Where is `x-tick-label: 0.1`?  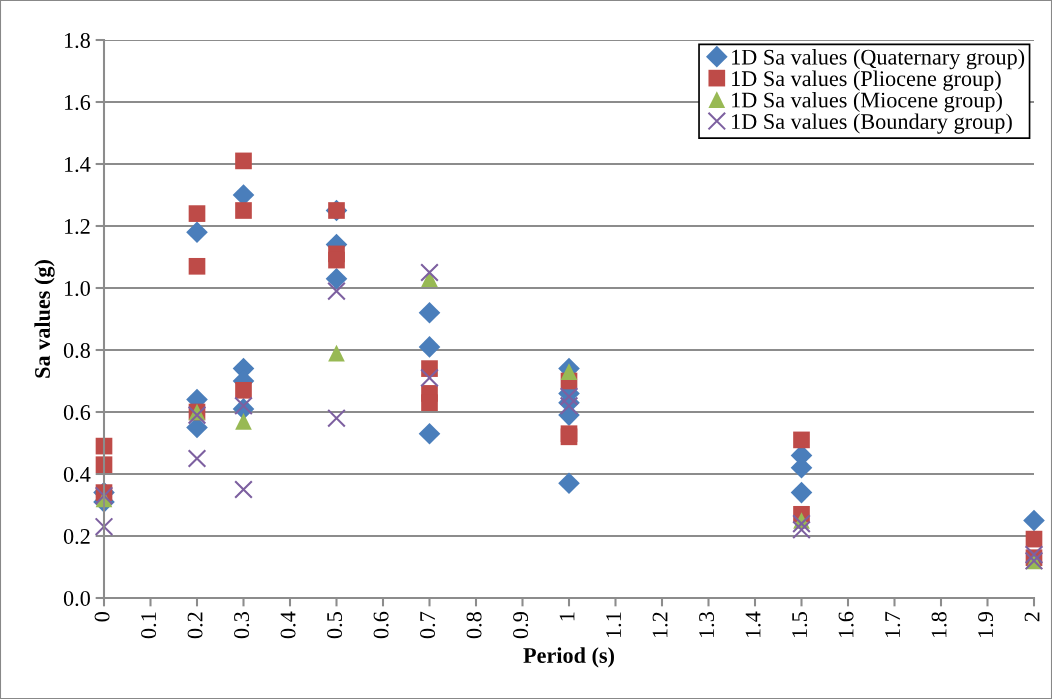
x-tick-label: 0.1 is located at coordinates (149, 625).